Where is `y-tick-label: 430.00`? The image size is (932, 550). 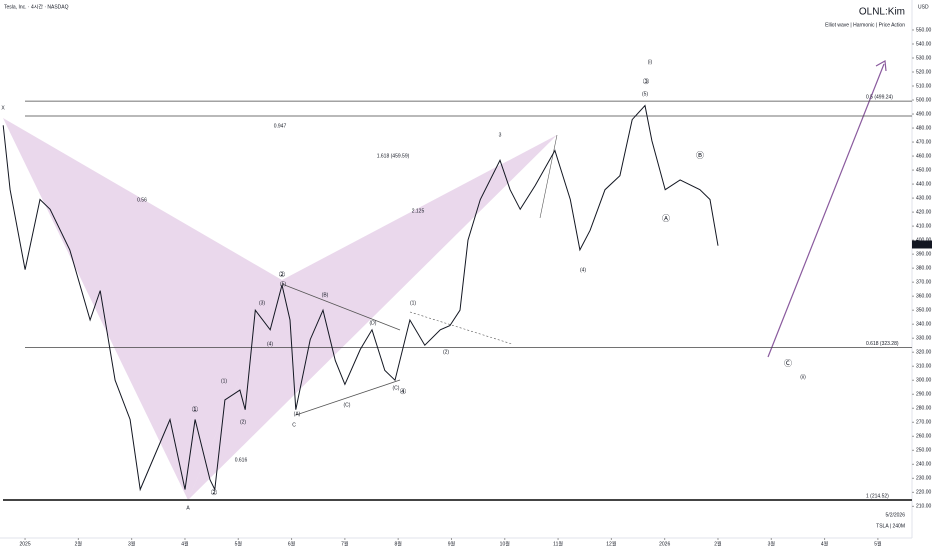 y-tick-label: 430.00 is located at coordinates (924, 198).